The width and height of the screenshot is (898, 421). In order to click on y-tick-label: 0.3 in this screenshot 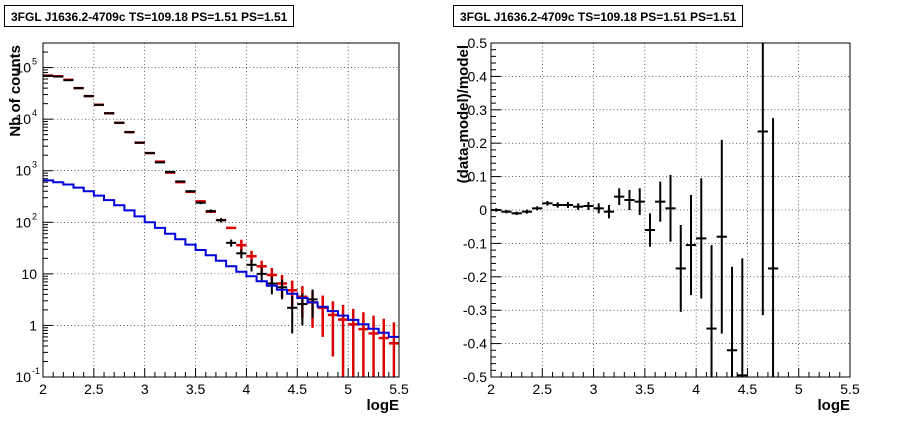, I will do `click(478, 110)`.